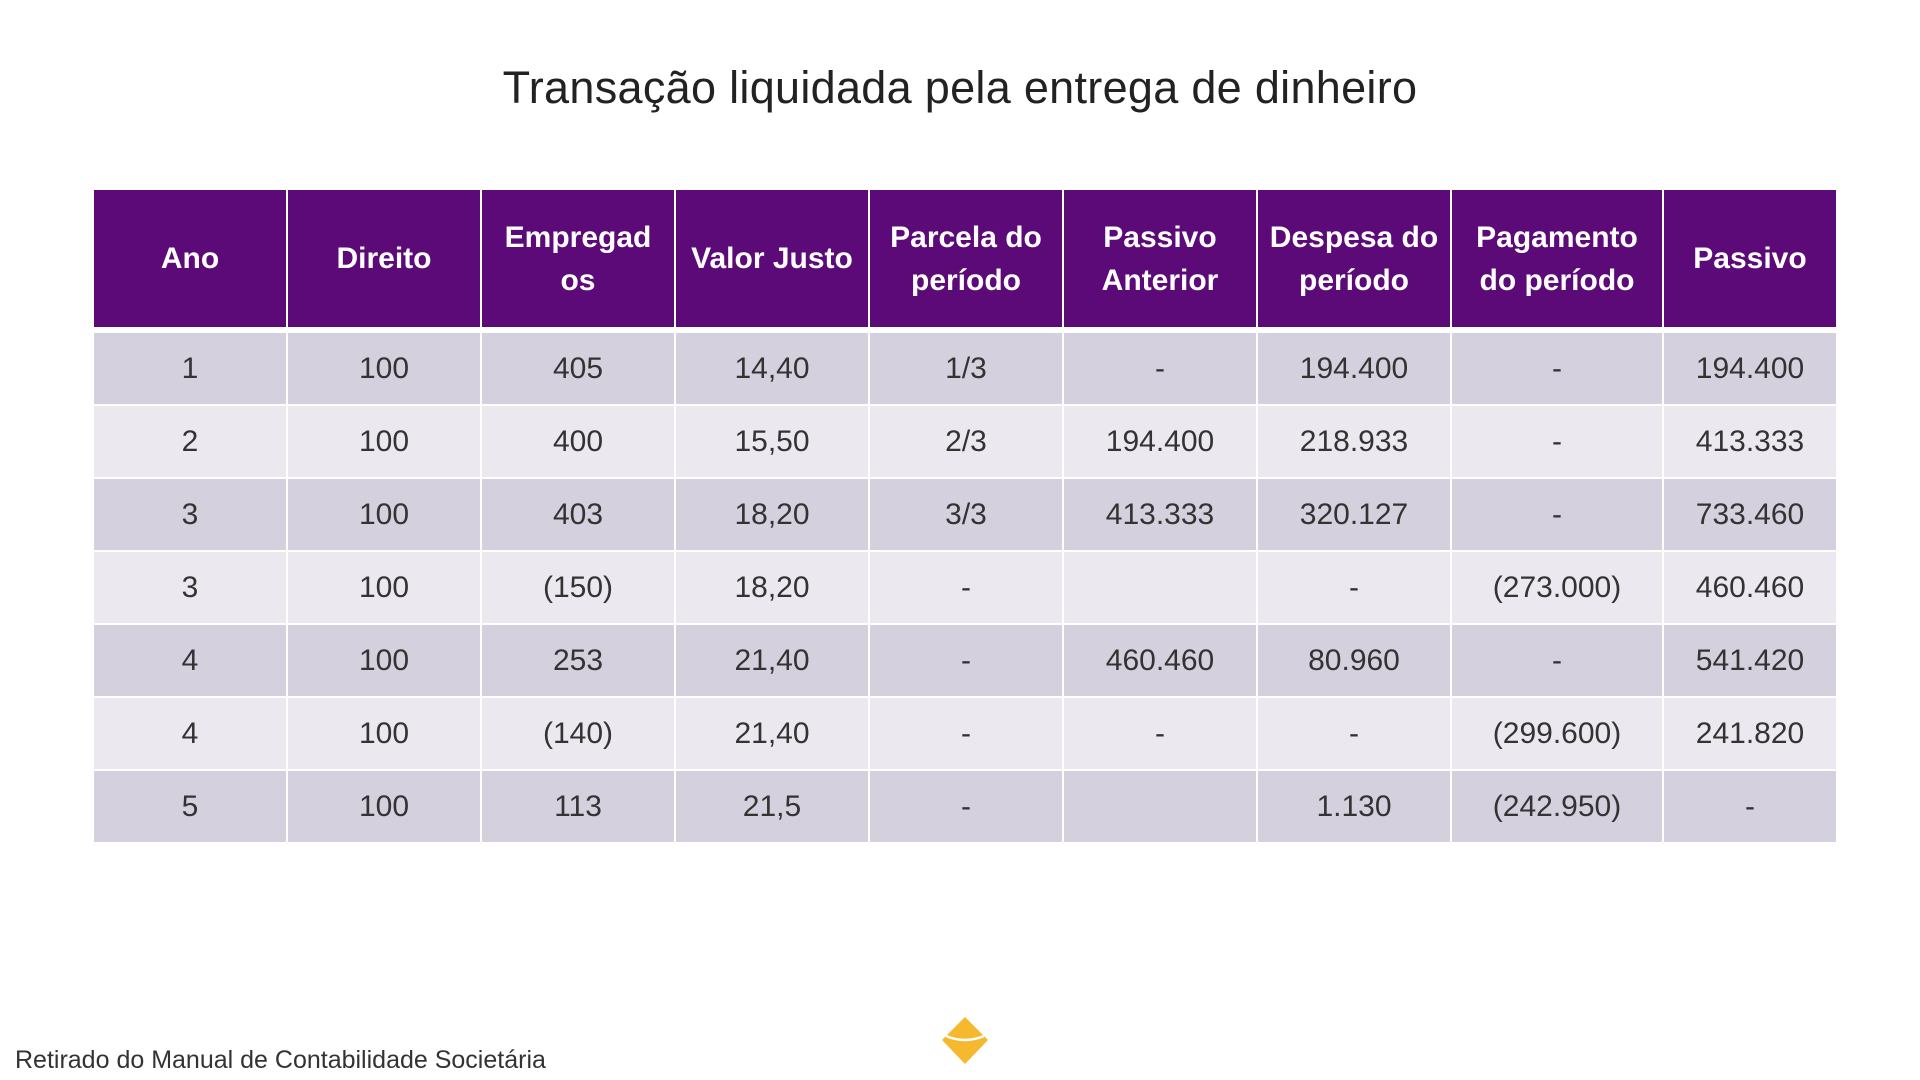  What do you see at coordinates (578, 733) in the screenshot?
I see `table-cell: (140)` at bounding box center [578, 733].